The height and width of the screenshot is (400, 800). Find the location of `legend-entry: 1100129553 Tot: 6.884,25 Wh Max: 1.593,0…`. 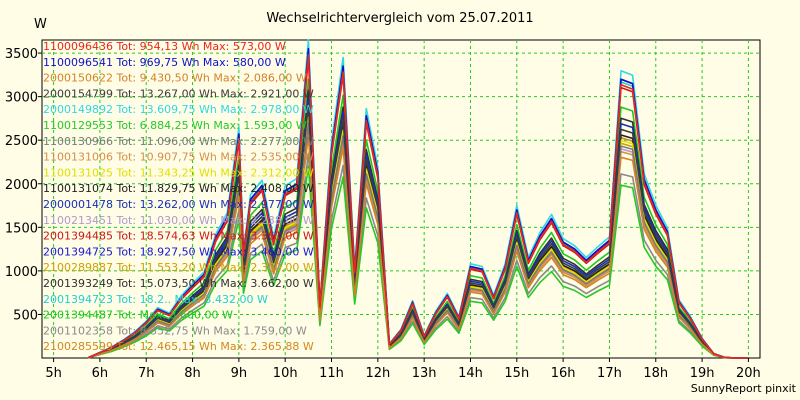

legend-entry: 1100129553 Tot: 6.884,25 Wh Max: 1.593,0… is located at coordinates (175, 125).